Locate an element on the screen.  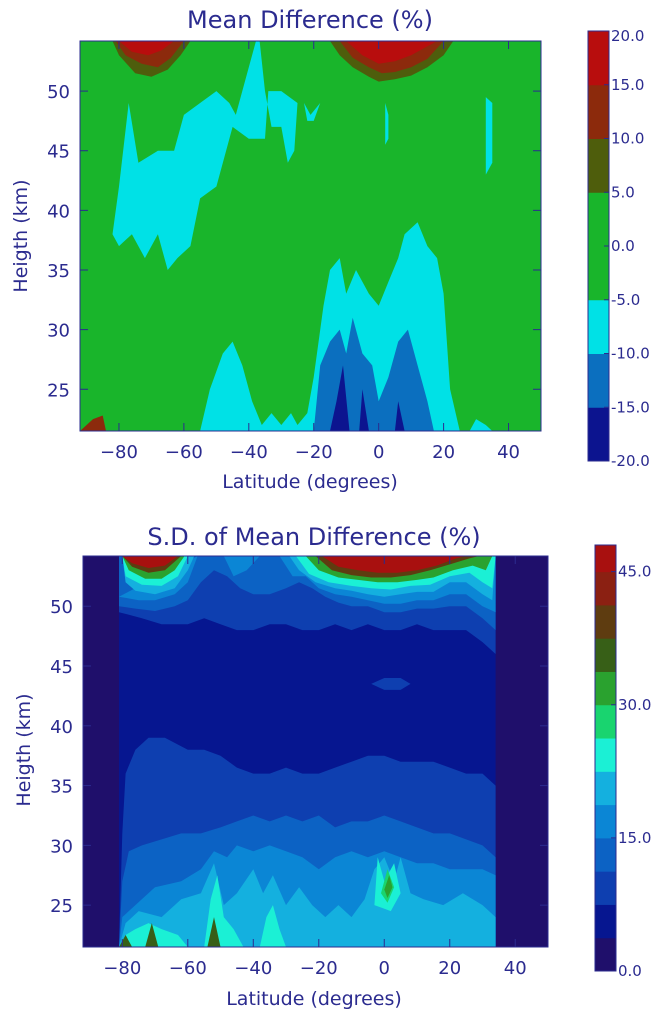
chart-title: Mean Difference (%) is located at coordinates (310, 20).